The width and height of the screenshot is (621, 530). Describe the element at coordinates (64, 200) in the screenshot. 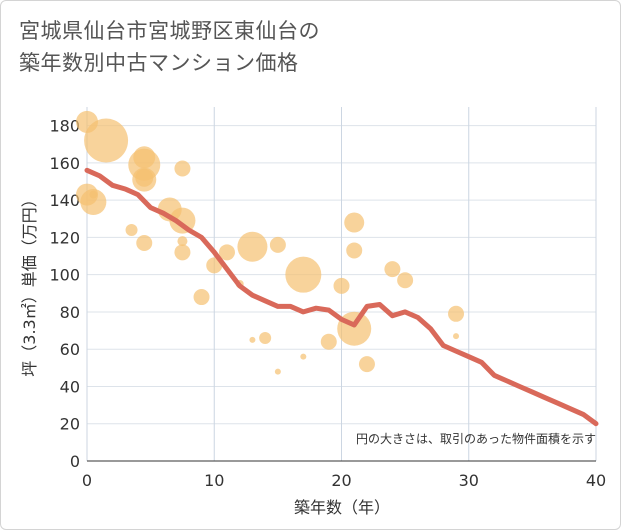

I see `y-tick-label: 140` at that location.